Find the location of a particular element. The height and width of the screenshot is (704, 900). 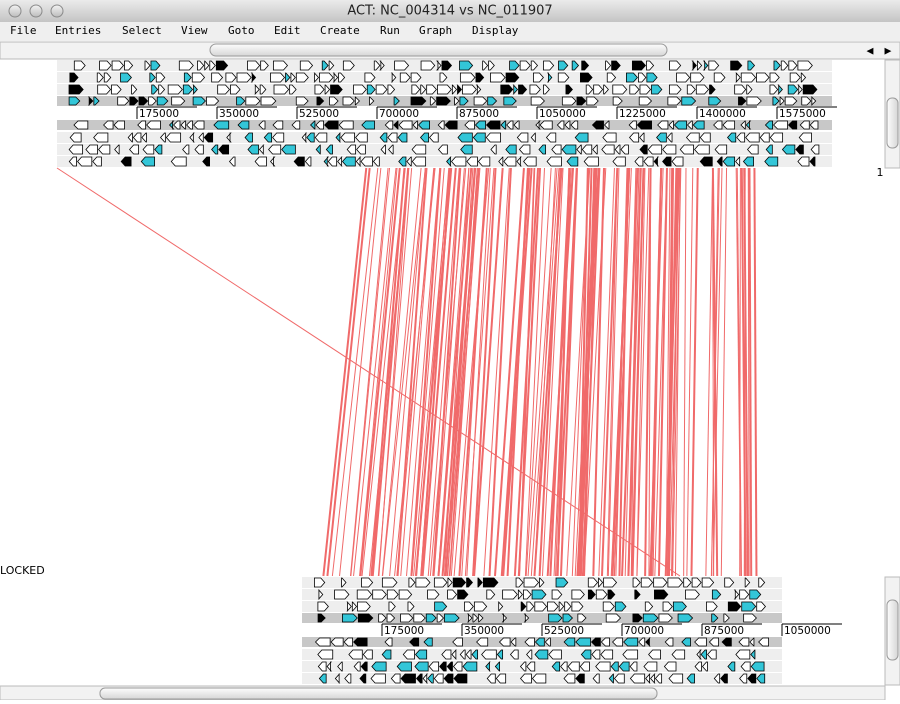

close-button is located at coordinates (15, 11).